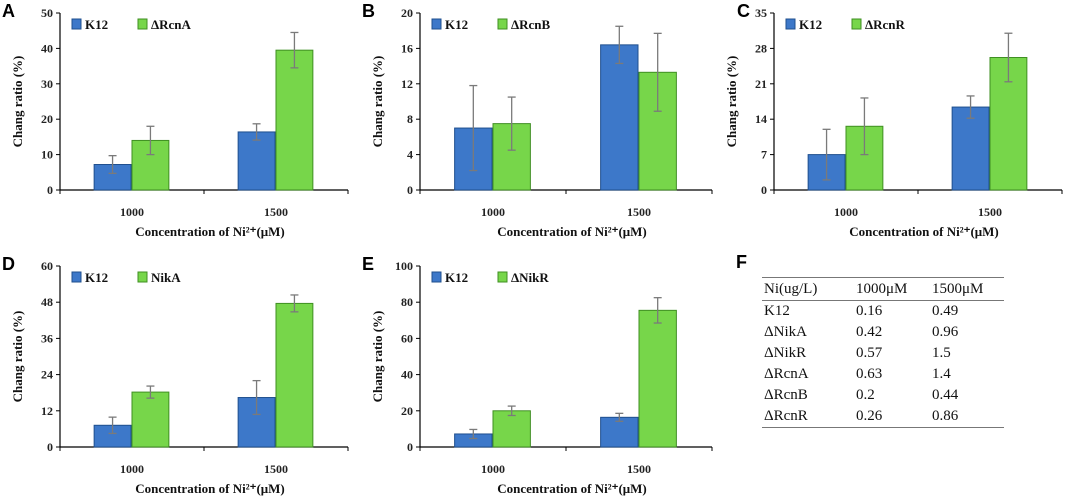  I want to click on y-tick-label: 4, so click(410, 155).